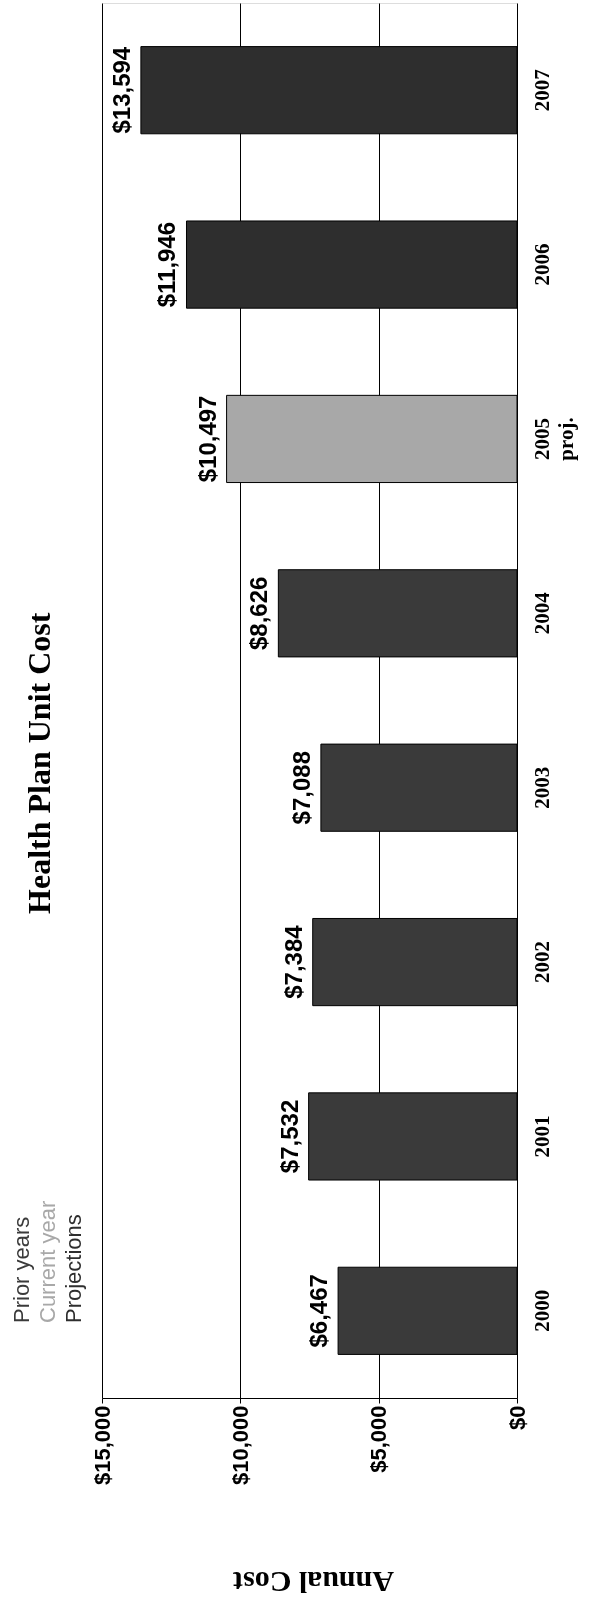  What do you see at coordinates (289, 1136) in the screenshot?
I see `data-label: $7,532` at bounding box center [289, 1136].